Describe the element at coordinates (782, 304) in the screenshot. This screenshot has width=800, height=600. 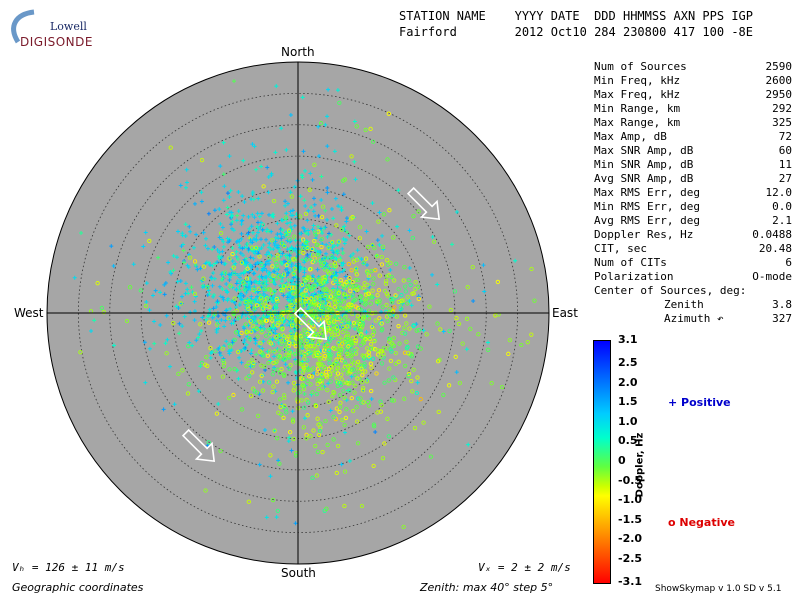
I see `stat-value: 3.8` at that location.